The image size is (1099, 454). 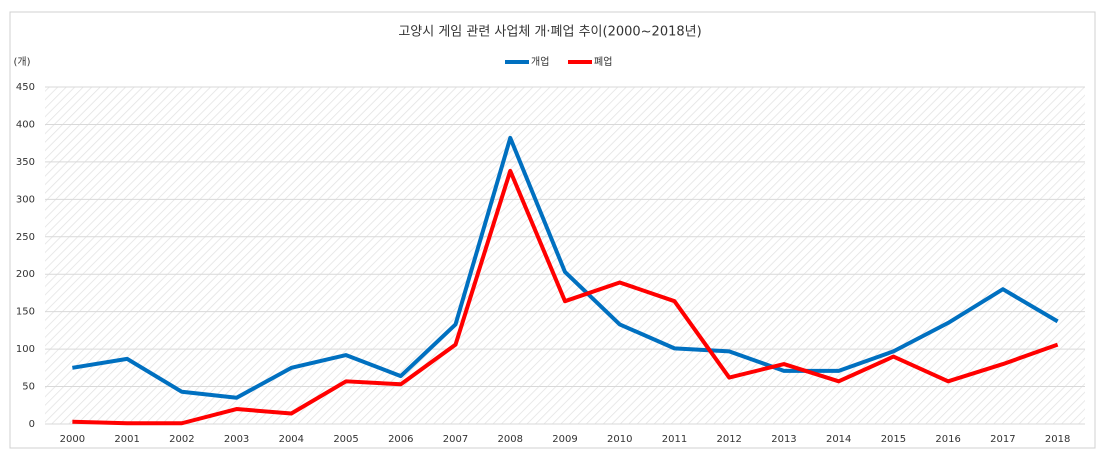 I want to click on y-tick-label: 50, so click(x=28, y=387).